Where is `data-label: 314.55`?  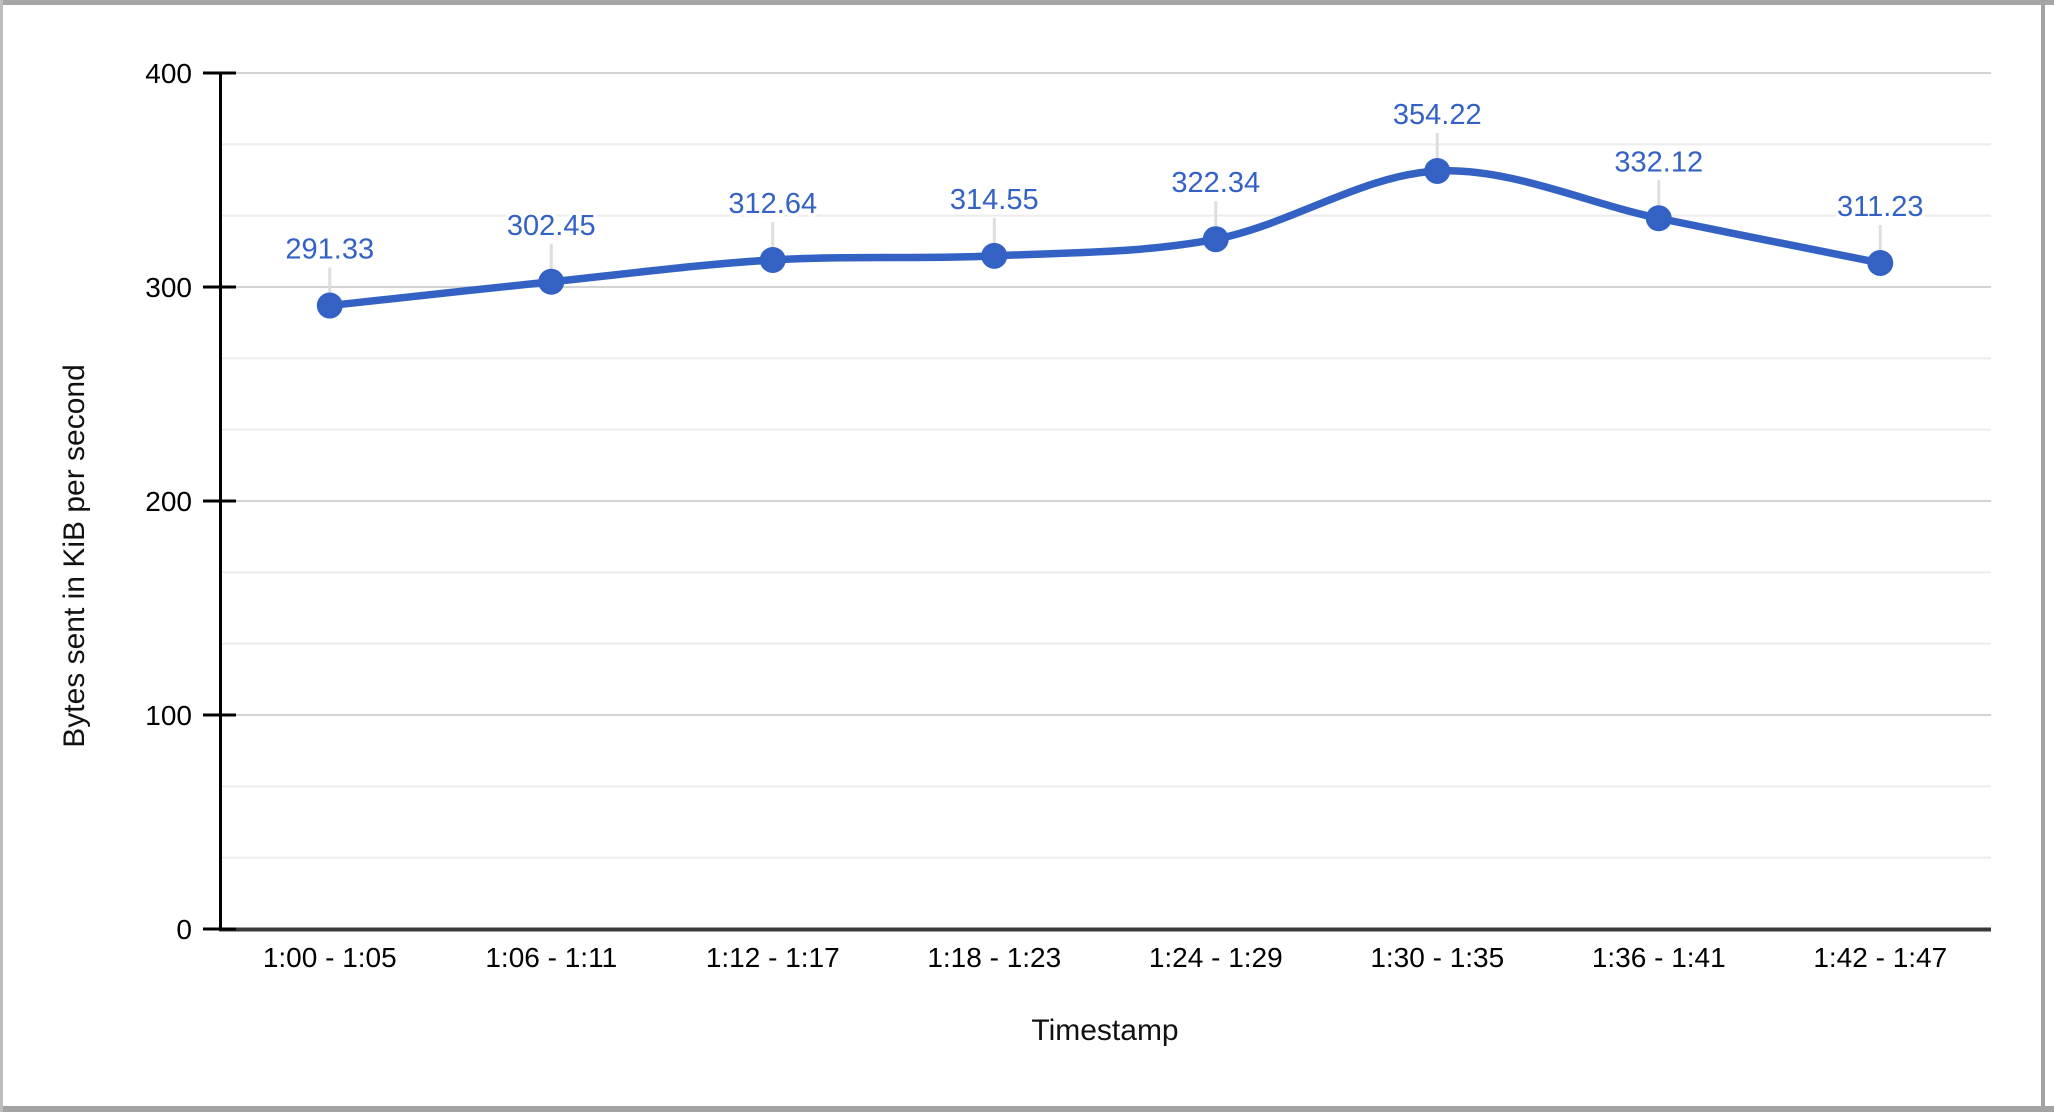
data-label: 314.55 is located at coordinates (994, 200).